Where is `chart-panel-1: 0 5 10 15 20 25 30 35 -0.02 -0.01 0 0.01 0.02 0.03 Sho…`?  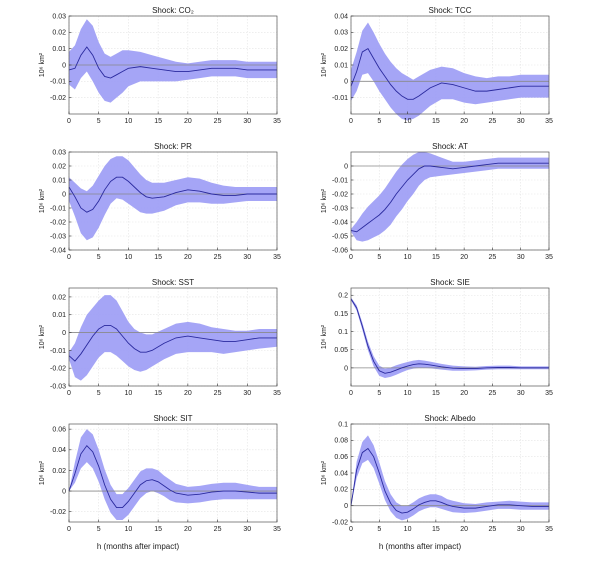 chart-panel-1: 0 5 10 15 20 25 30 35 -0.02 -0.01 0 0.01 0.02 0.03 Sho… is located at coordinates (160, 65).